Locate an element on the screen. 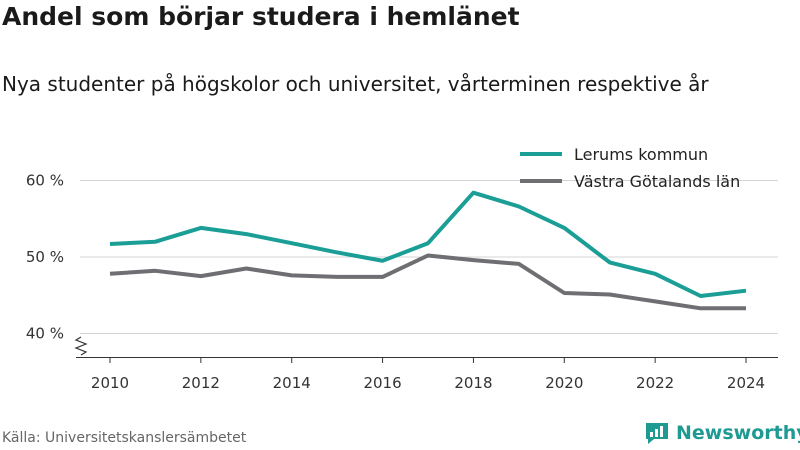 The image size is (800, 450). legend-label: Västra Götalands län is located at coordinates (657, 181).